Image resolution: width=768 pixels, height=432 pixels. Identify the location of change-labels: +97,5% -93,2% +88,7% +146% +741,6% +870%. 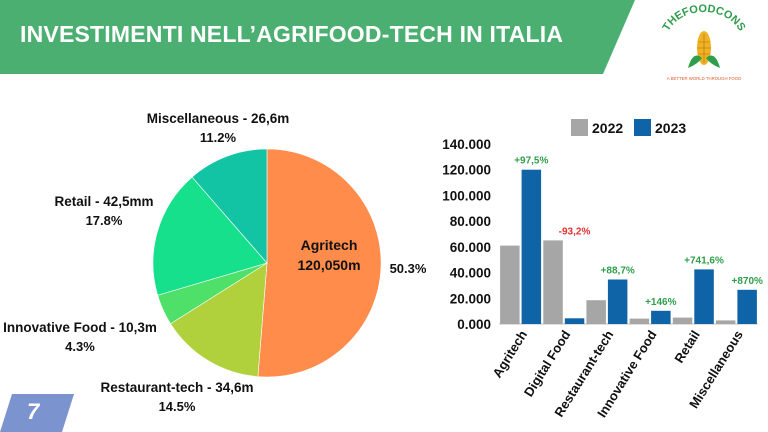
(638, 232).